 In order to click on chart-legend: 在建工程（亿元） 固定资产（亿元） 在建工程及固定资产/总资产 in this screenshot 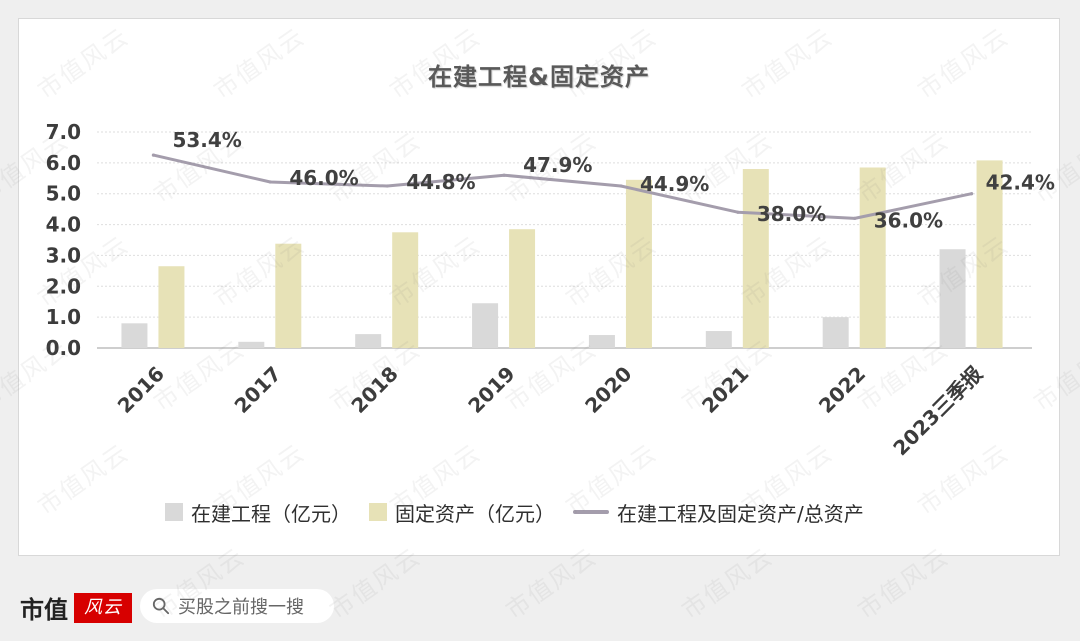, I will do `click(514, 512)`.